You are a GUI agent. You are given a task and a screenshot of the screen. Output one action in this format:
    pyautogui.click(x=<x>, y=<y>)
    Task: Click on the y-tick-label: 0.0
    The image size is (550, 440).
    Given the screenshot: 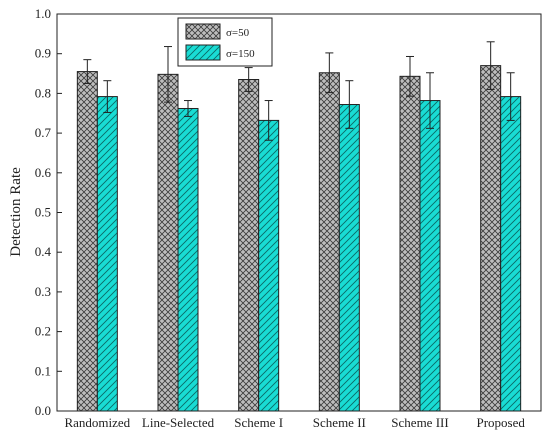 What is the action you would take?
    pyautogui.click(x=43, y=410)
    